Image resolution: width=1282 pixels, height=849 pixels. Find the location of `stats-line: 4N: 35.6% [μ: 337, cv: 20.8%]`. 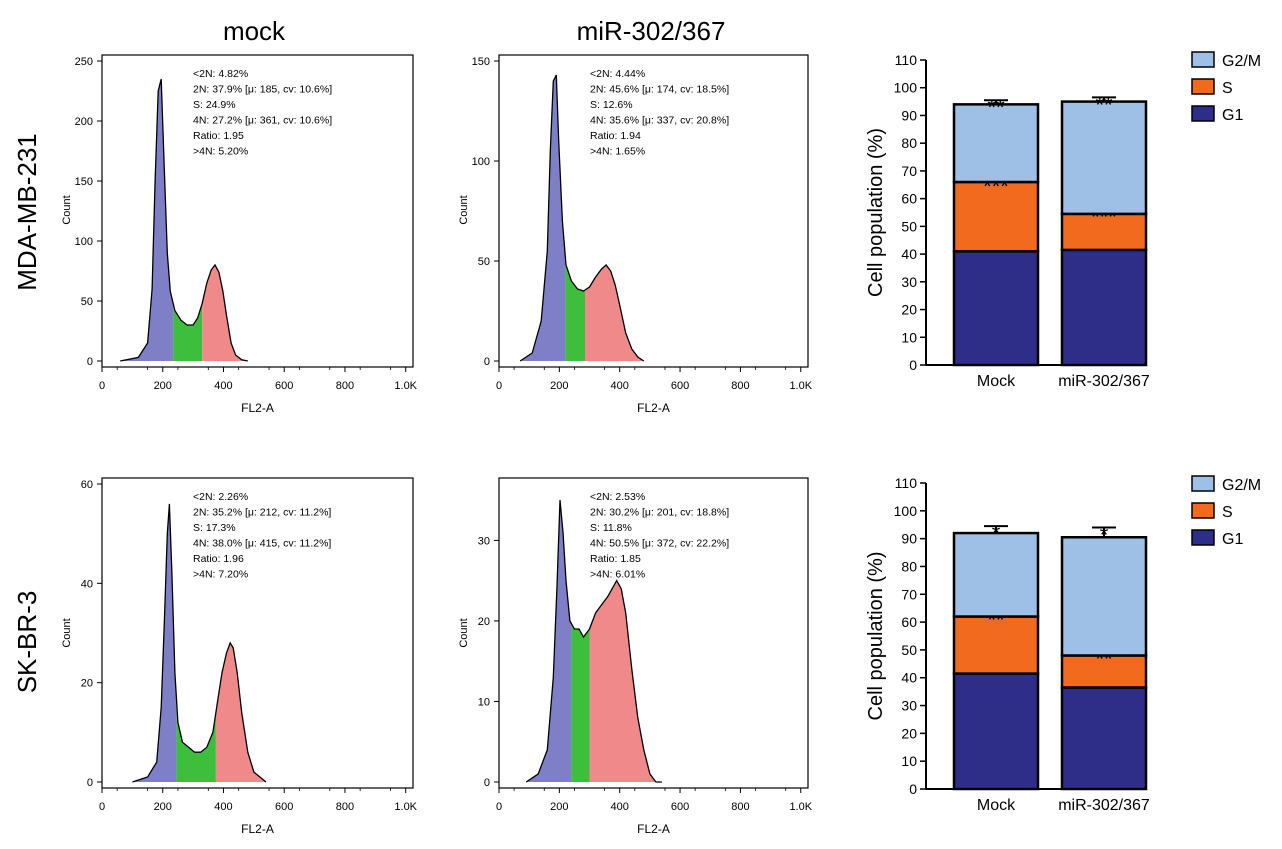

stats-line: 4N: 35.6% [μ: 337, cv: 20.8%] is located at coordinates (659, 121).